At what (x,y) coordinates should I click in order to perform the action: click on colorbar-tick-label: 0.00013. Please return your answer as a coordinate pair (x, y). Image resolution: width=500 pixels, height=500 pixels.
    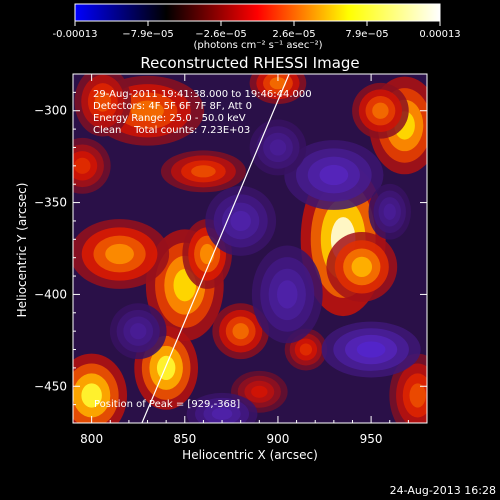
    Looking at the image, I should click on (439, 34).